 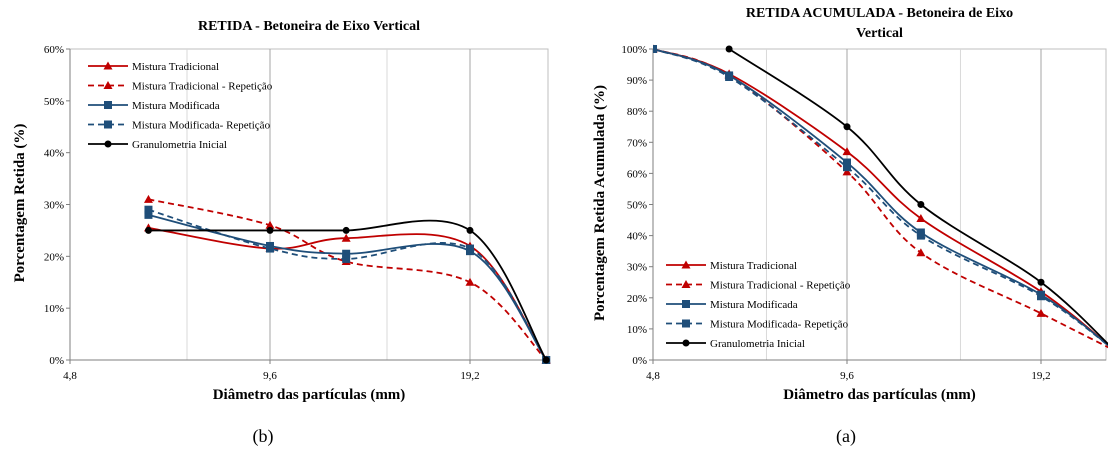 What do you see at coordinates (846, 436) in the screenshot?
I see `figure-caption: (a)` at bounding box center [846, 436].